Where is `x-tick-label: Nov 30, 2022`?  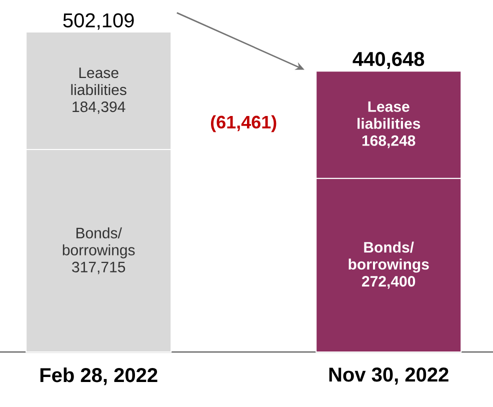 x-tick-label: Nov 30, 2022 is located at coordinates (388, 376).